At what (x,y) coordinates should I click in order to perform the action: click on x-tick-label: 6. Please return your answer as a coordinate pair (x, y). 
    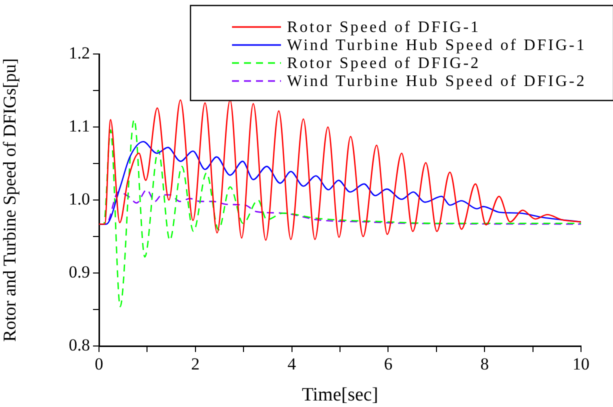
    Looking at the image, I should click on (388, 364).